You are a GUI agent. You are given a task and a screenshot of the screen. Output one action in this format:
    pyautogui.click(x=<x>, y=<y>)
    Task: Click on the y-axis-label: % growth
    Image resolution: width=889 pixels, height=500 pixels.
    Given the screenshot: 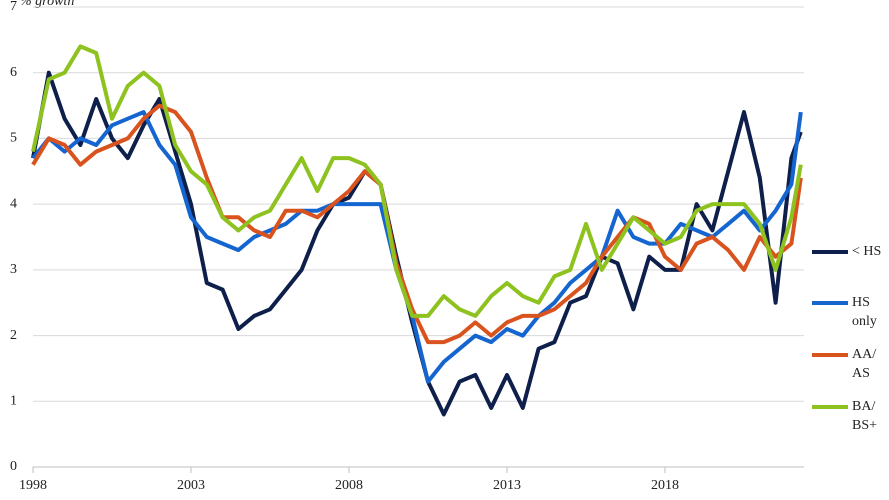 What is the action you would take?
    pyautogui.click(x=47, y=4)
    